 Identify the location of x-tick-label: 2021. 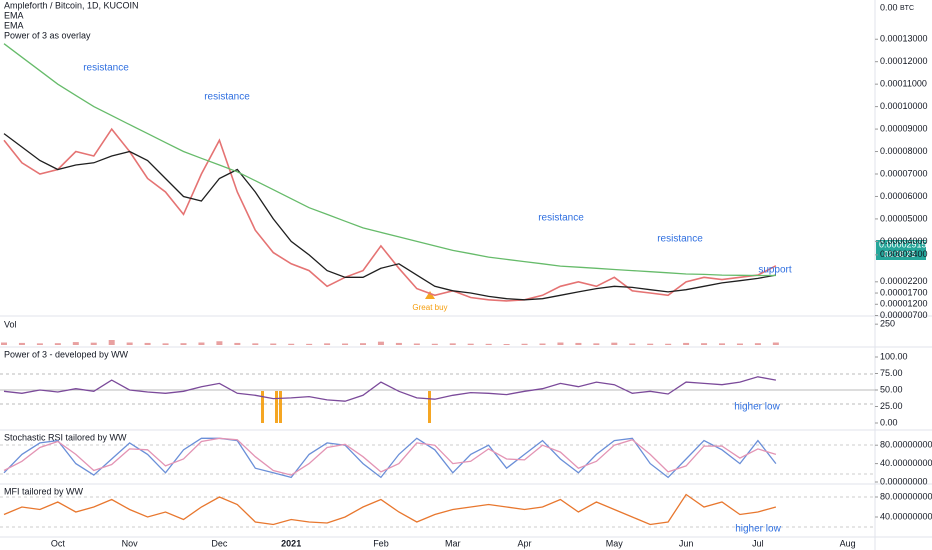
(291, 543).